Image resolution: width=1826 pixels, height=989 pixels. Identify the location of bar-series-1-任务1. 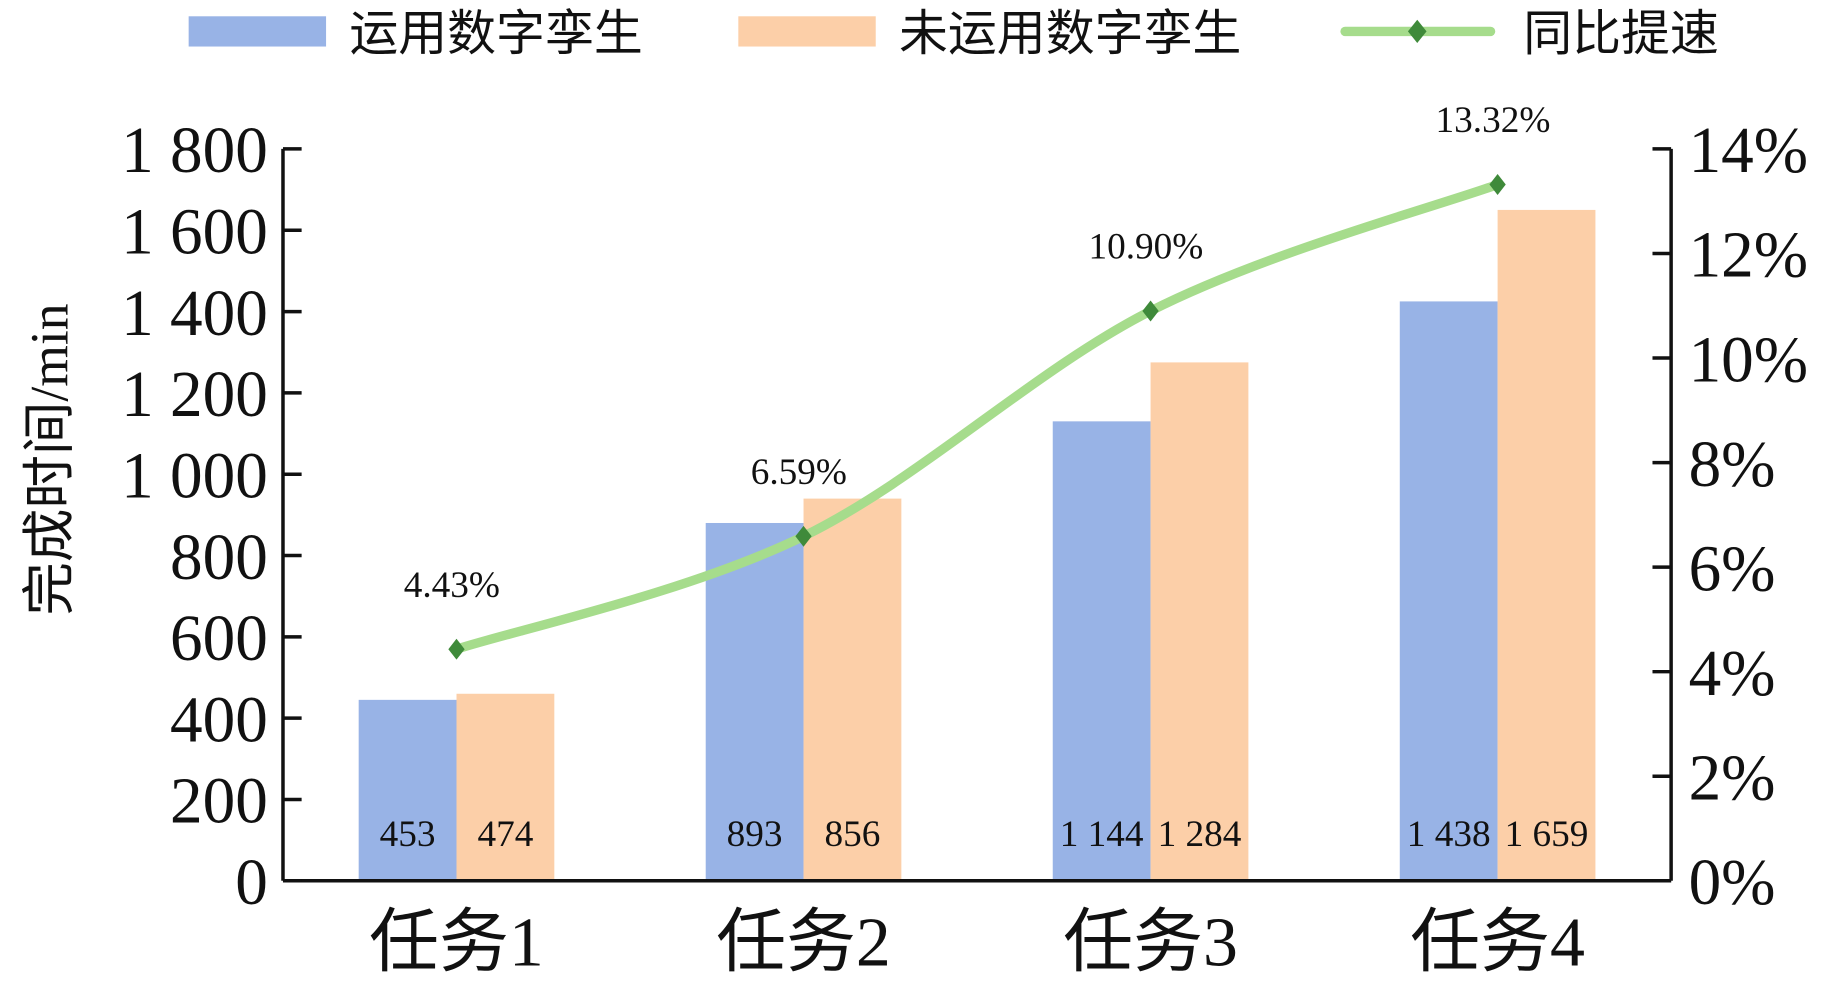
(407, 790).